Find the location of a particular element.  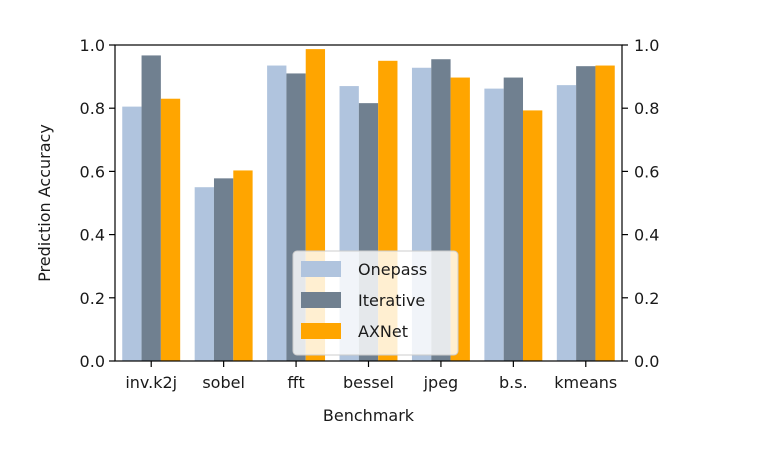

bar-axnet-bs is located at coordinates (533, 235).